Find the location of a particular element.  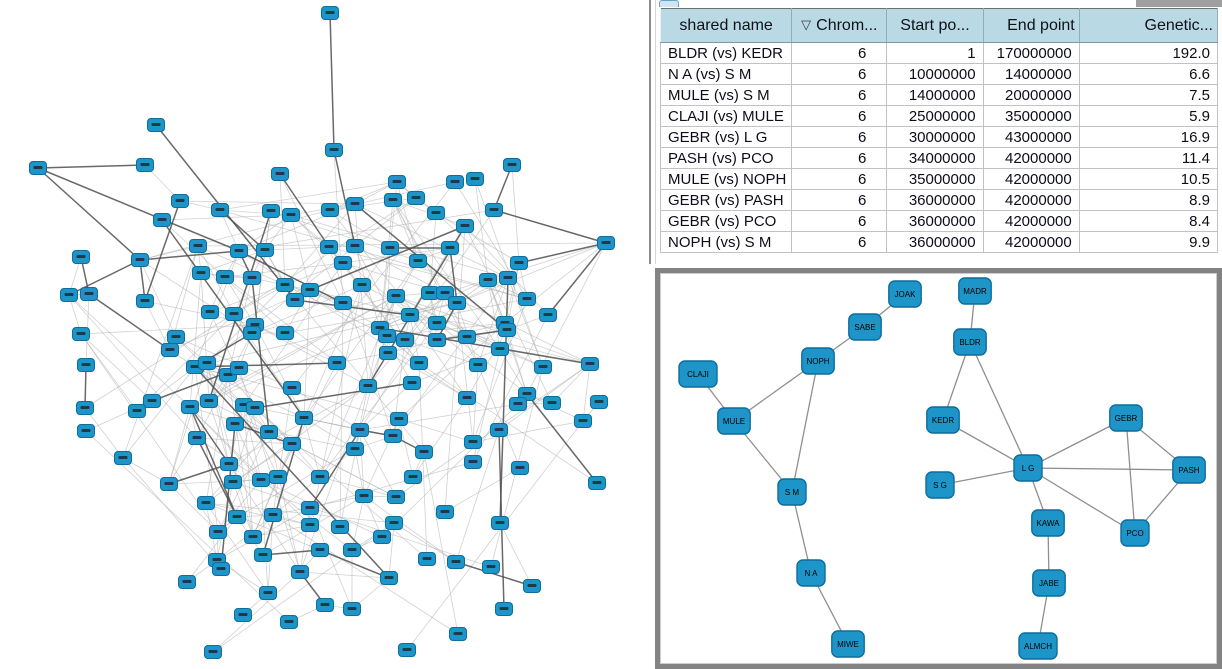

table-cell: 30000000 is located at coordinates (935, 137).